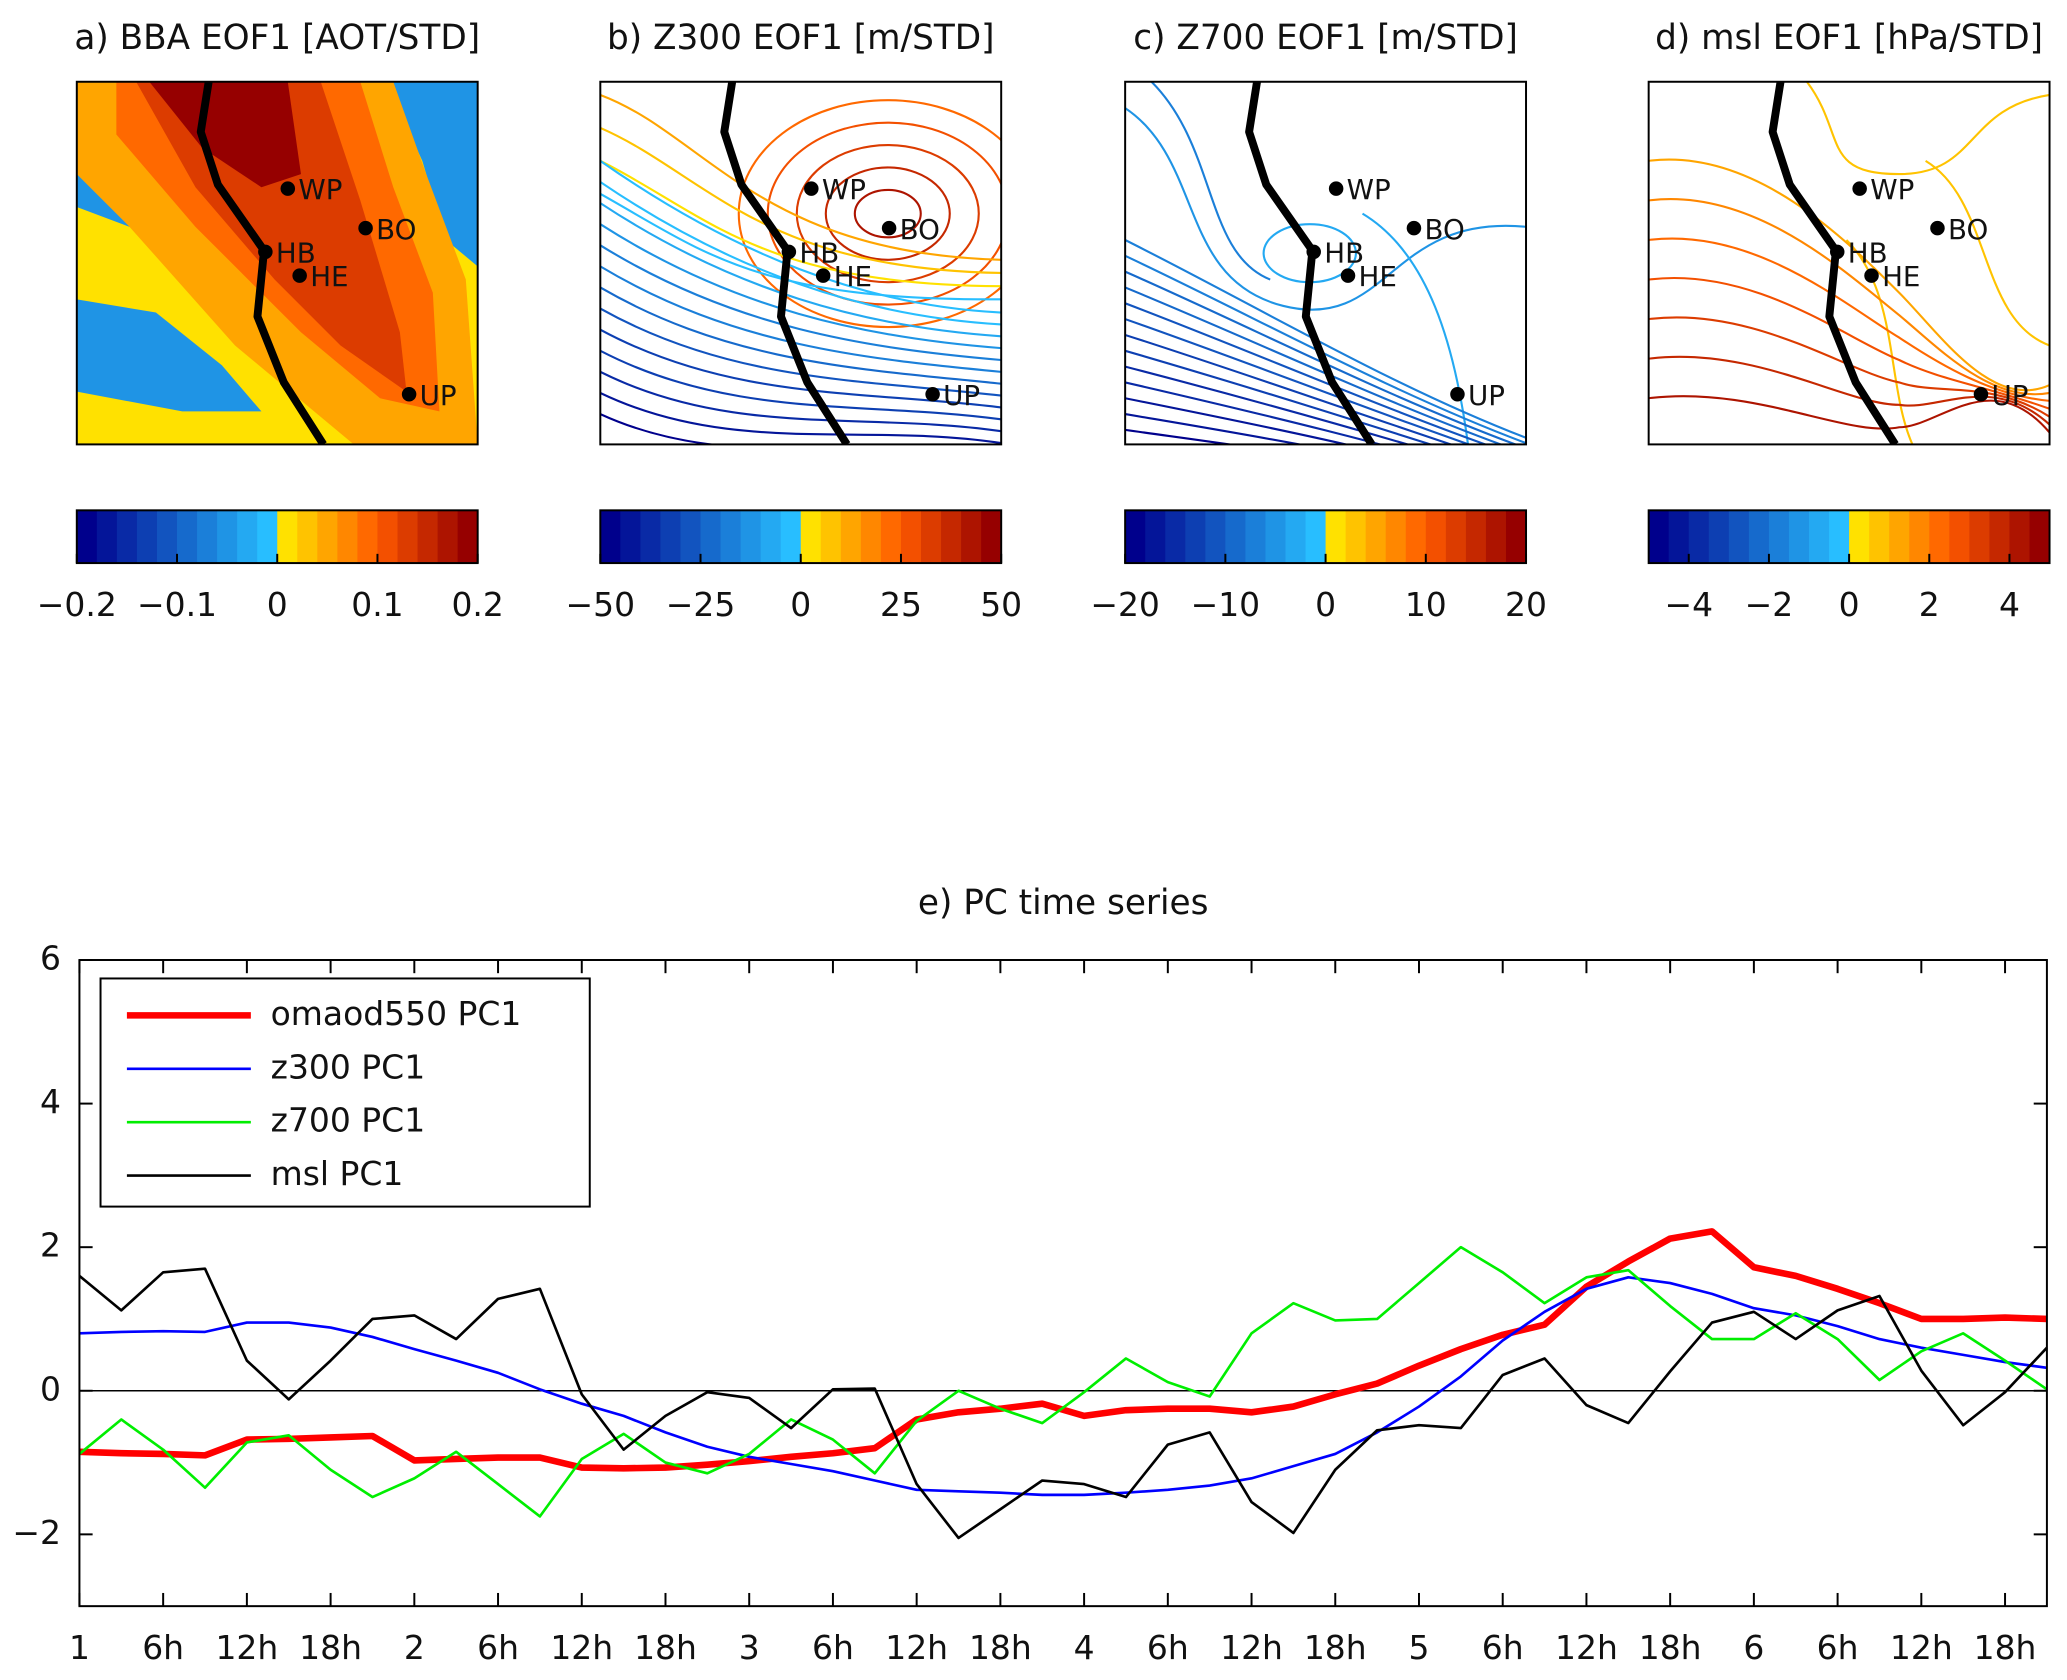  I want to click on colorbar-tick-label: −20, so click(1125, 604).